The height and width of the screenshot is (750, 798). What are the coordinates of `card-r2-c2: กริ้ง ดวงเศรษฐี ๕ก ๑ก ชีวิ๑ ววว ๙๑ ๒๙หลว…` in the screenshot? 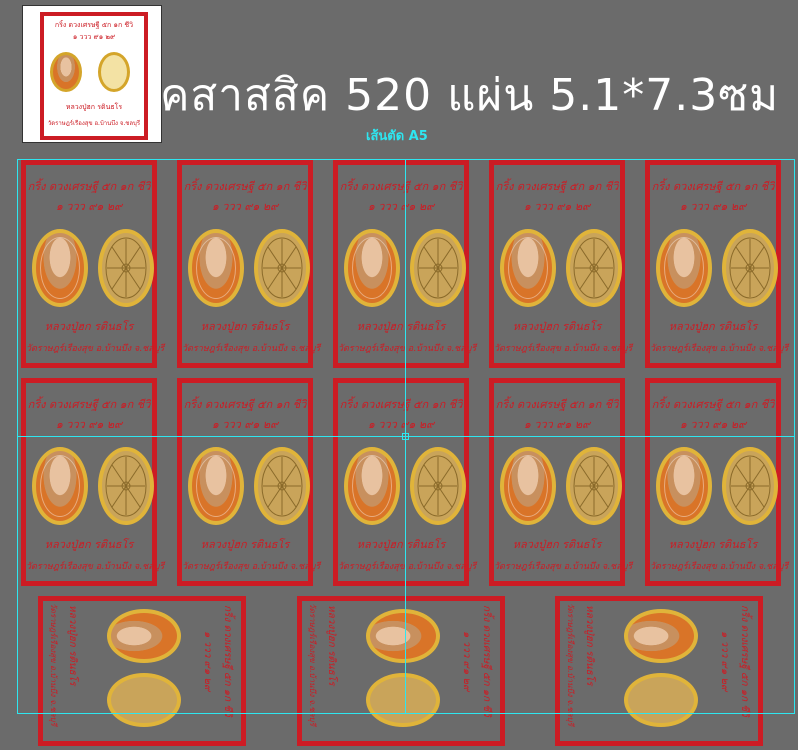 It's located at (249, 482).